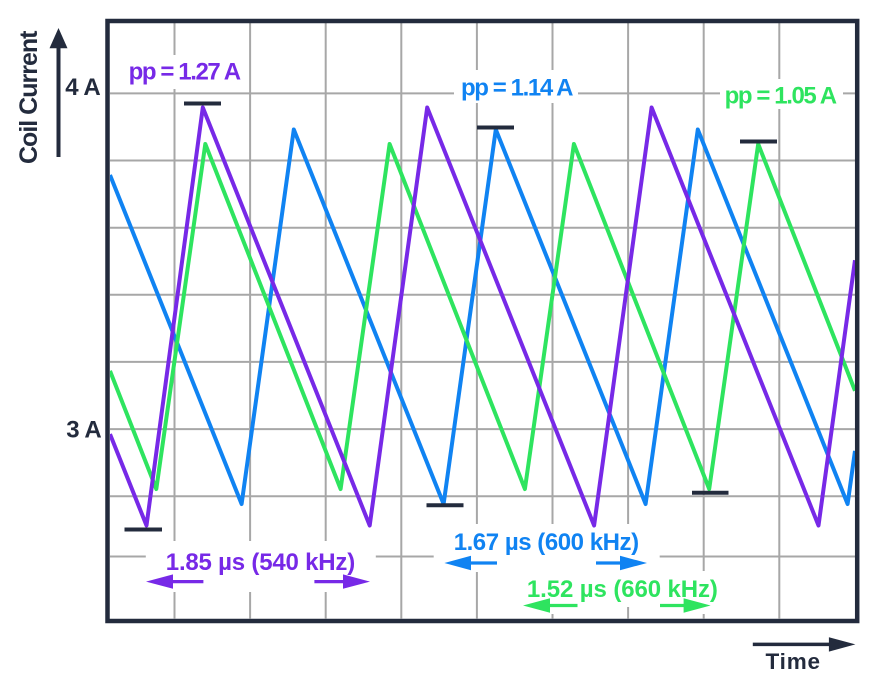 This screenshot has height=690, width=880. I want to click on svg-text: Coil Current, so click(29, 97).